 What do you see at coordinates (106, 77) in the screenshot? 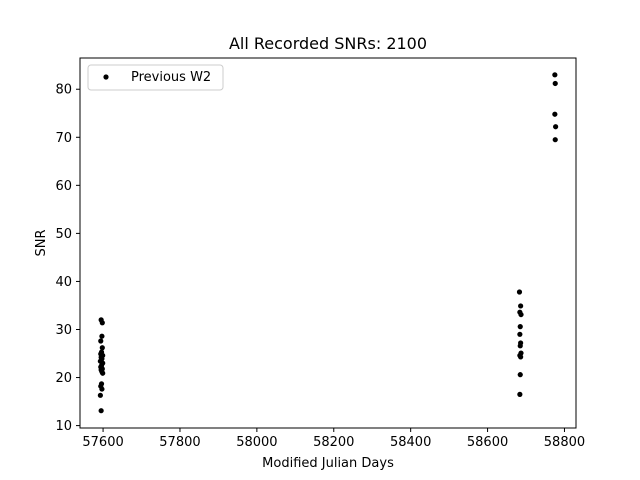
I see `legend-marker` at bounding box center [106, 77].